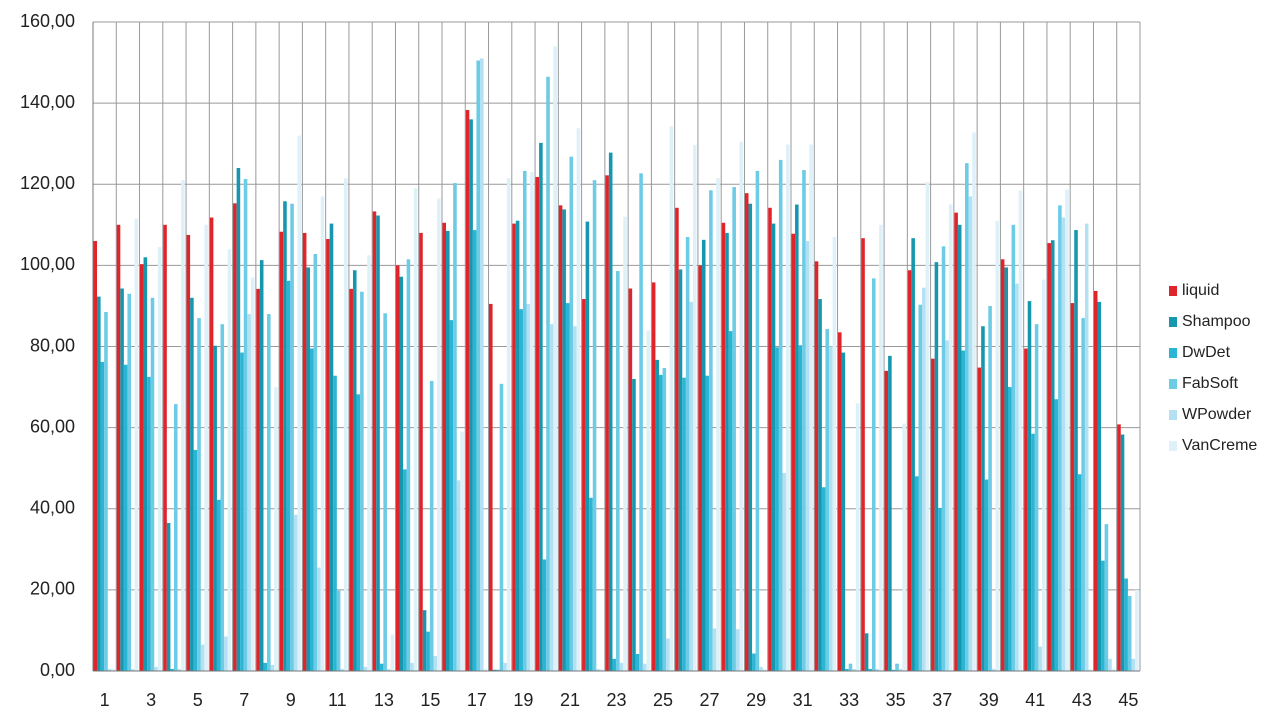  What do you see at coordinates (523, 700) in the screenshot?
I see `x-tick-label: 19` at bounding box center [523, 700].